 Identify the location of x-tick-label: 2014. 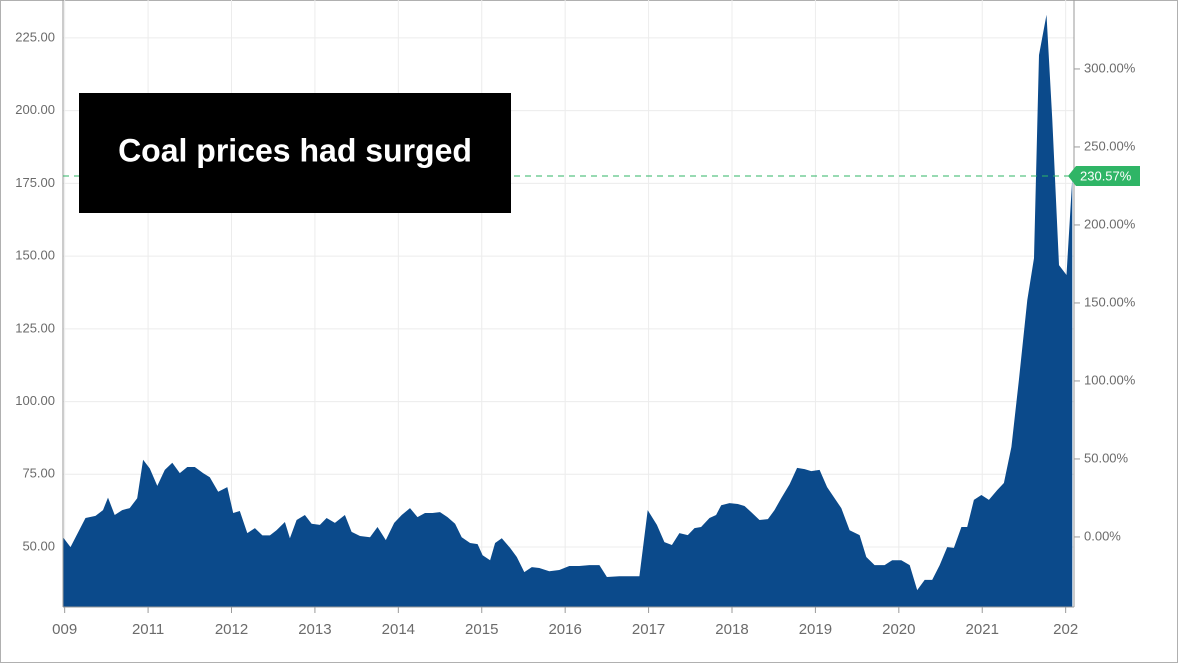
(398, 629).